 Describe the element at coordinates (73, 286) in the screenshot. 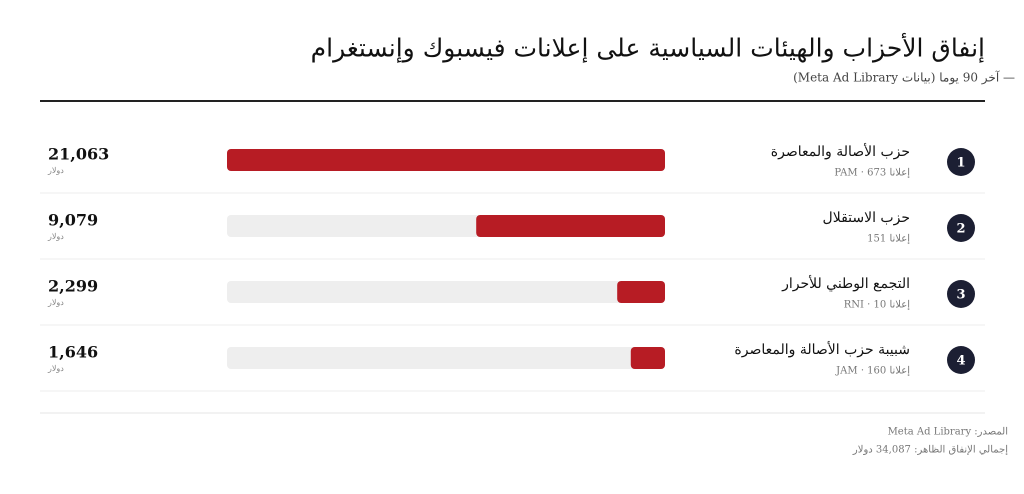

I see `value-label: 2,299` at that location.